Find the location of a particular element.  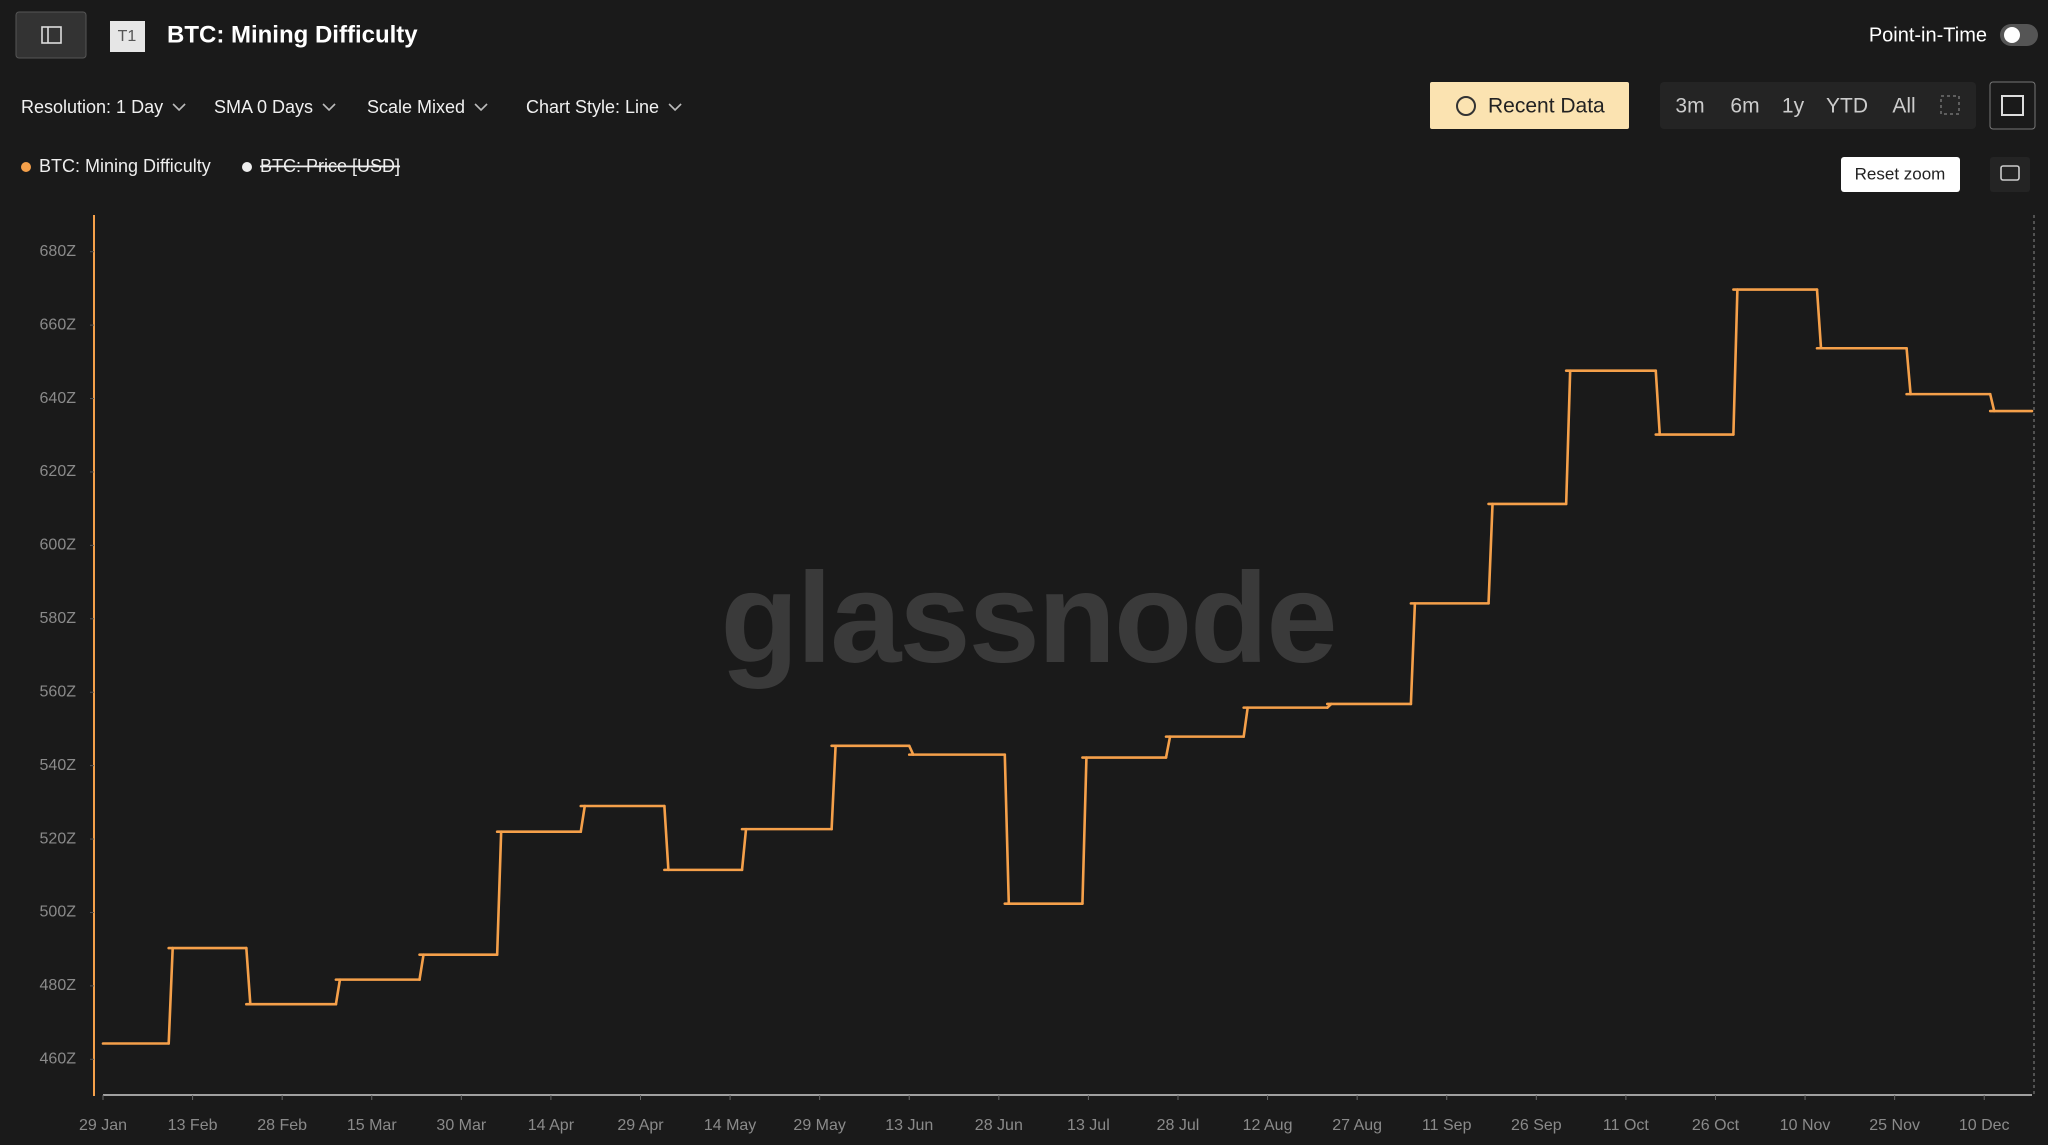

x-tick-label: 29 May is located at coordinates (819, 1125).